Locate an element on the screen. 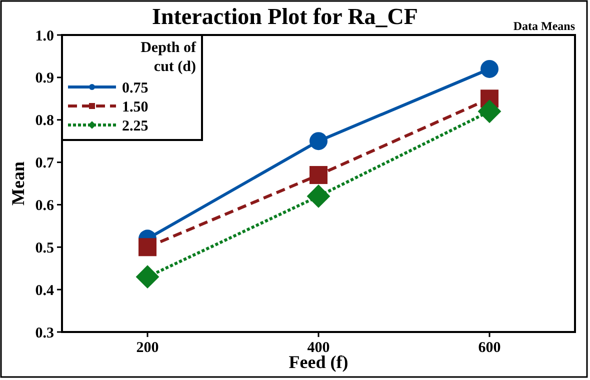  chart-title: Interaction Plot for Ra_CF is located at coordinates (285, 16).